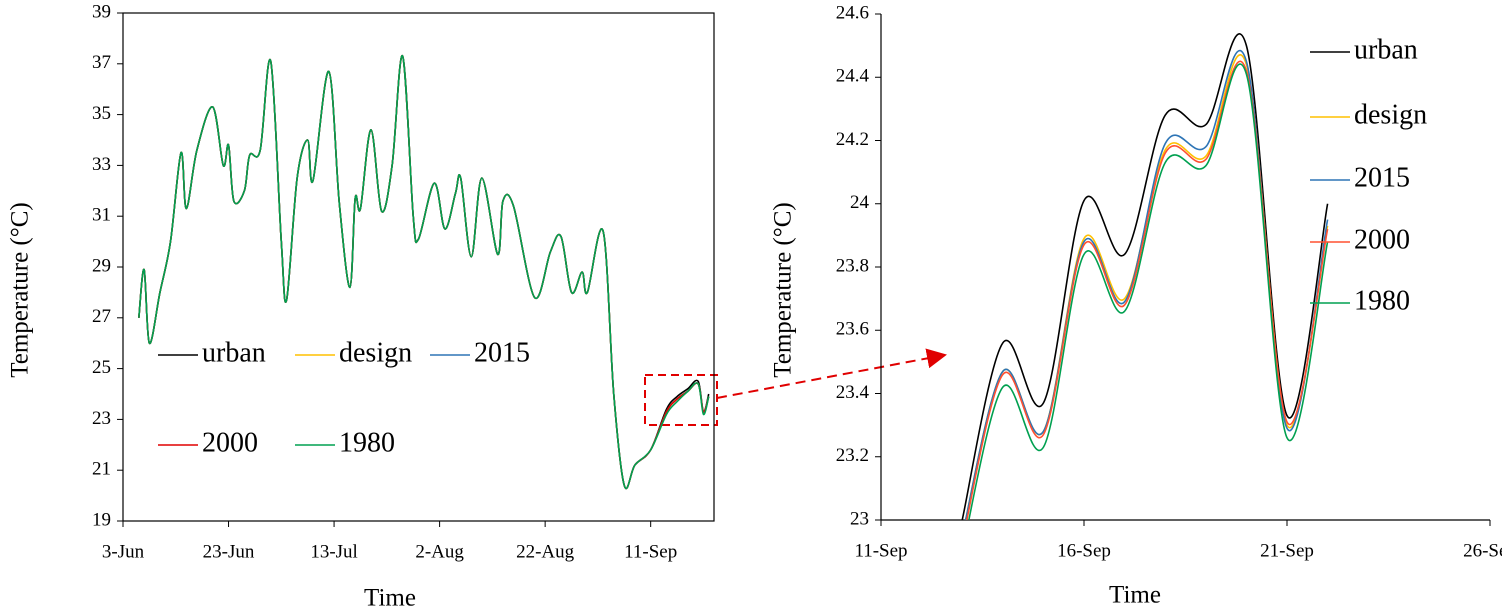  Describe the element at coordinates (101, 265) in the screenshot. I see `y-tick-label: 29` at that location.